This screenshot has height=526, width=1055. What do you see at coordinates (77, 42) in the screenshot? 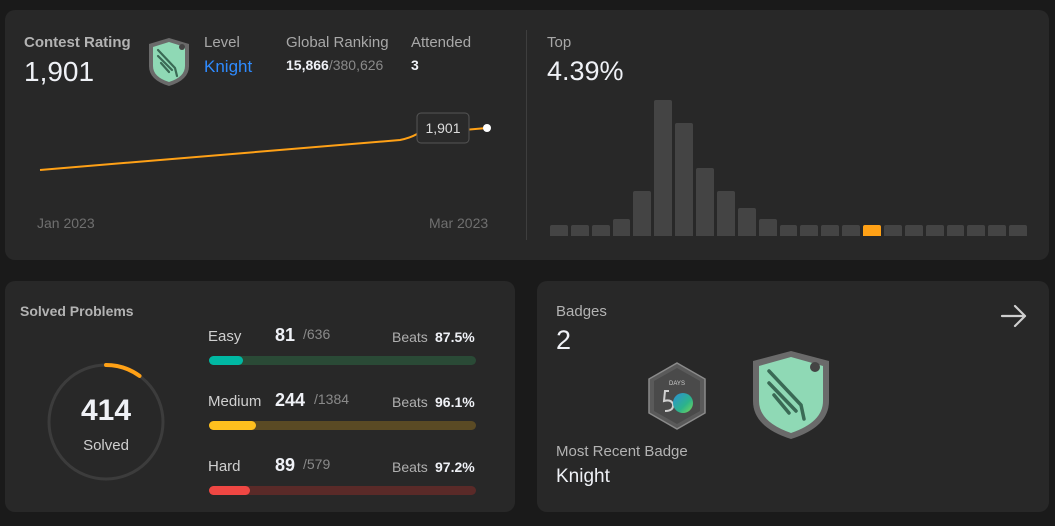
I see `contest-rating-label: Contest Rating` at bounding box center [77, 42].